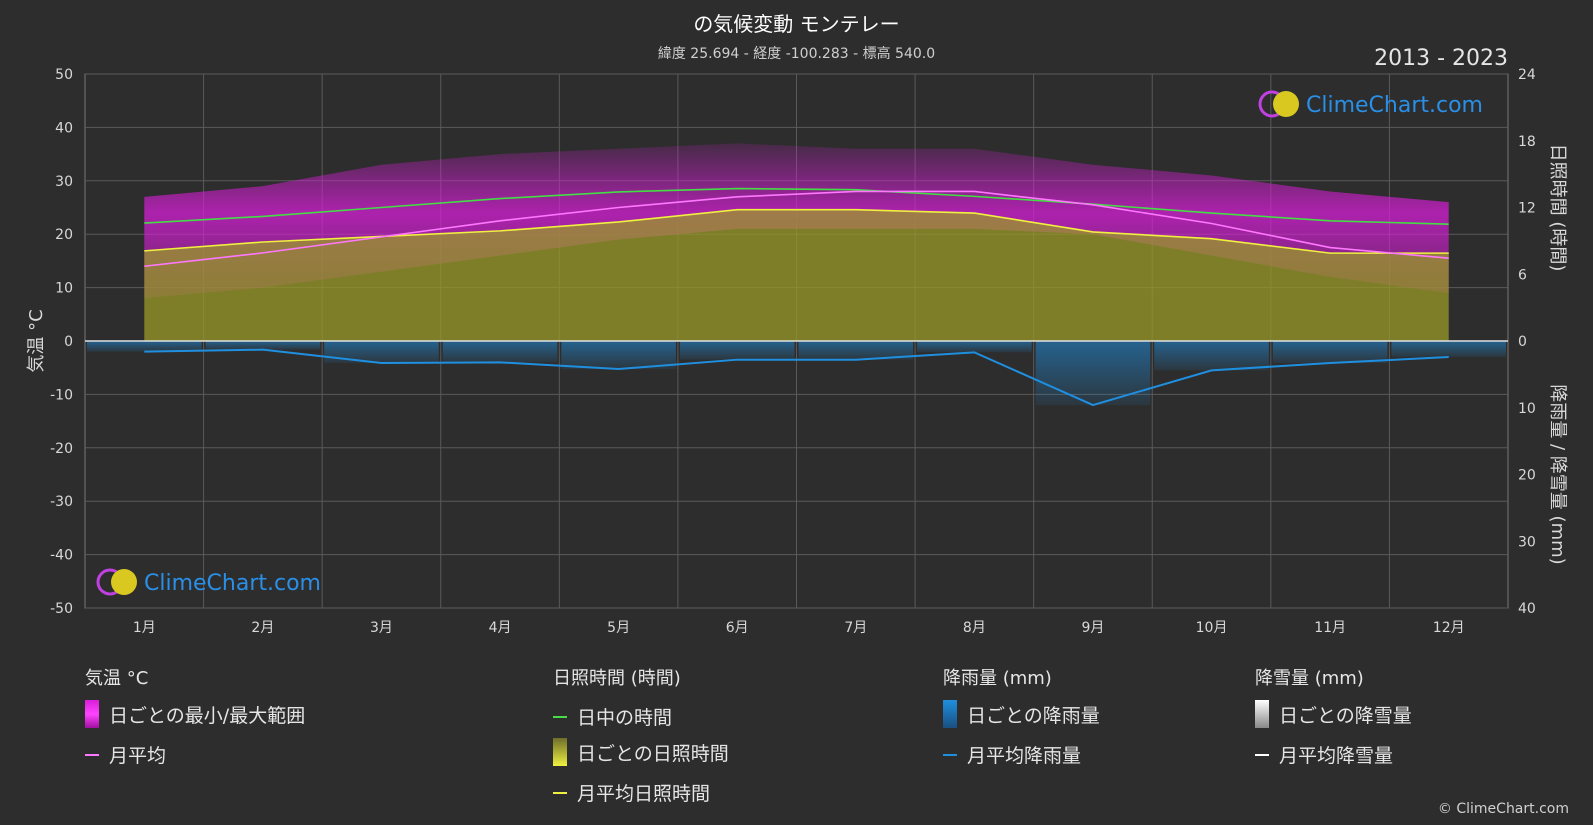 This screenshot has height=825, width=1593. What do you see at coordinates (618, 628) in the screenshot?
I see `x-tick-label: 5月` at bounding box center [618, 628].